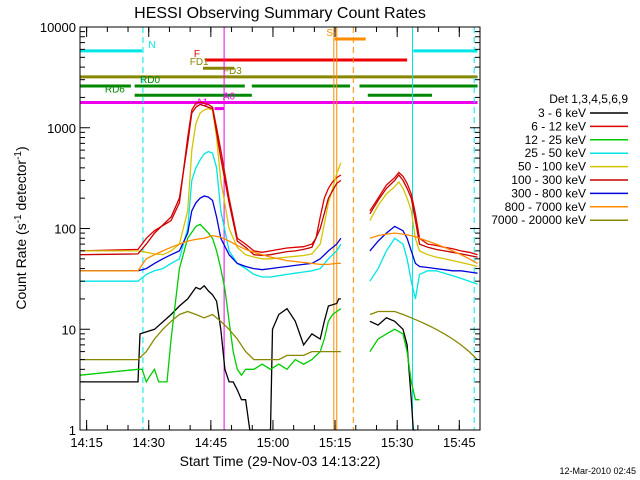  Describe the element at coordinates (555, 153) in the screenshot. I see `legend-entry-label: 25 - 50 keV` at that location.